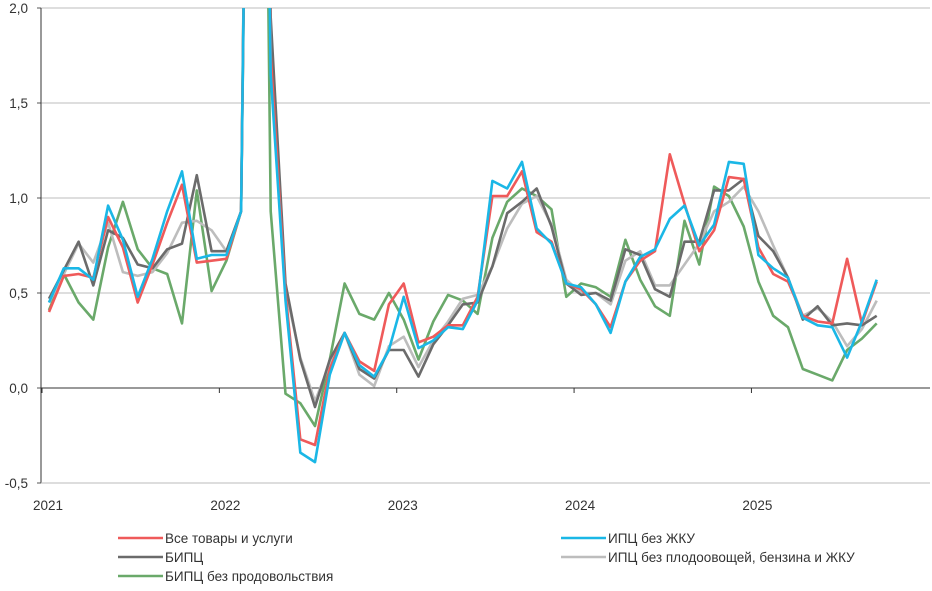 Image resolution: width=932 pixels, height=591 pixels. I want to click on x-tick-label: 2023, so click(403, 505).